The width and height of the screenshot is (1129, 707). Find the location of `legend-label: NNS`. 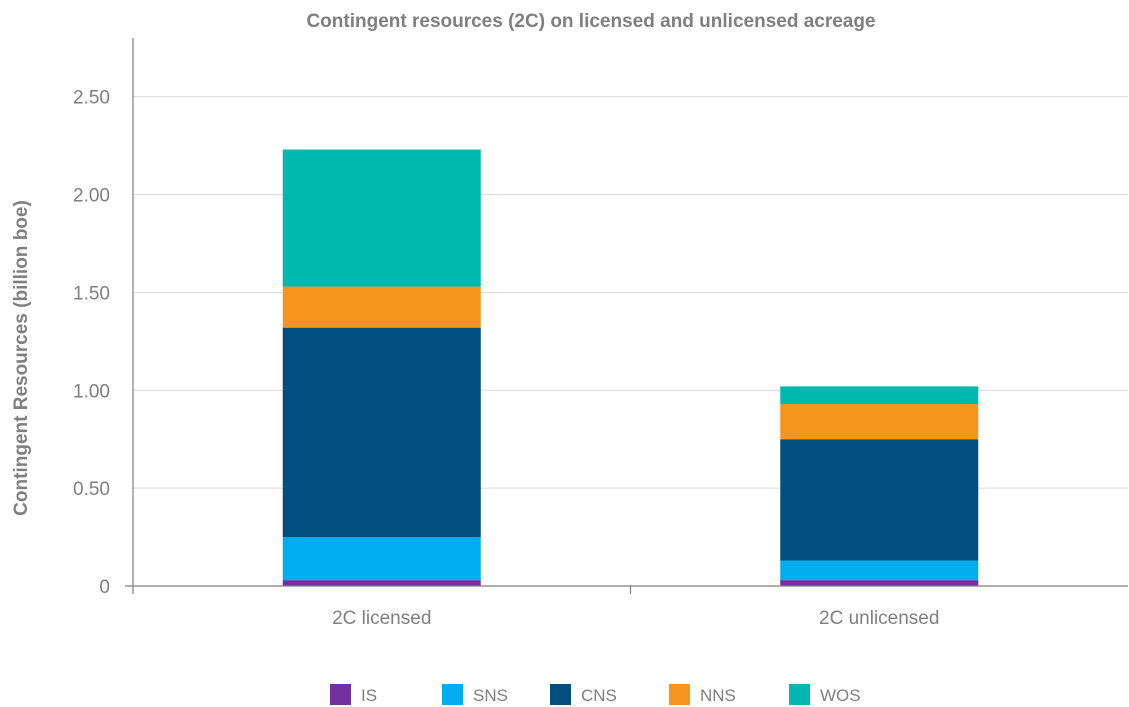

legend-label: NNS is located at coordinates (718, 695).